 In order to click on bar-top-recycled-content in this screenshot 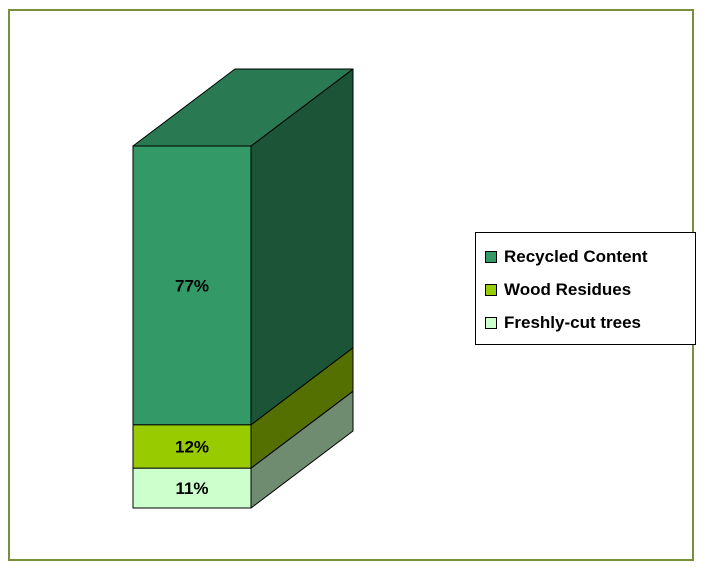, I will do `click(243, 107)`.